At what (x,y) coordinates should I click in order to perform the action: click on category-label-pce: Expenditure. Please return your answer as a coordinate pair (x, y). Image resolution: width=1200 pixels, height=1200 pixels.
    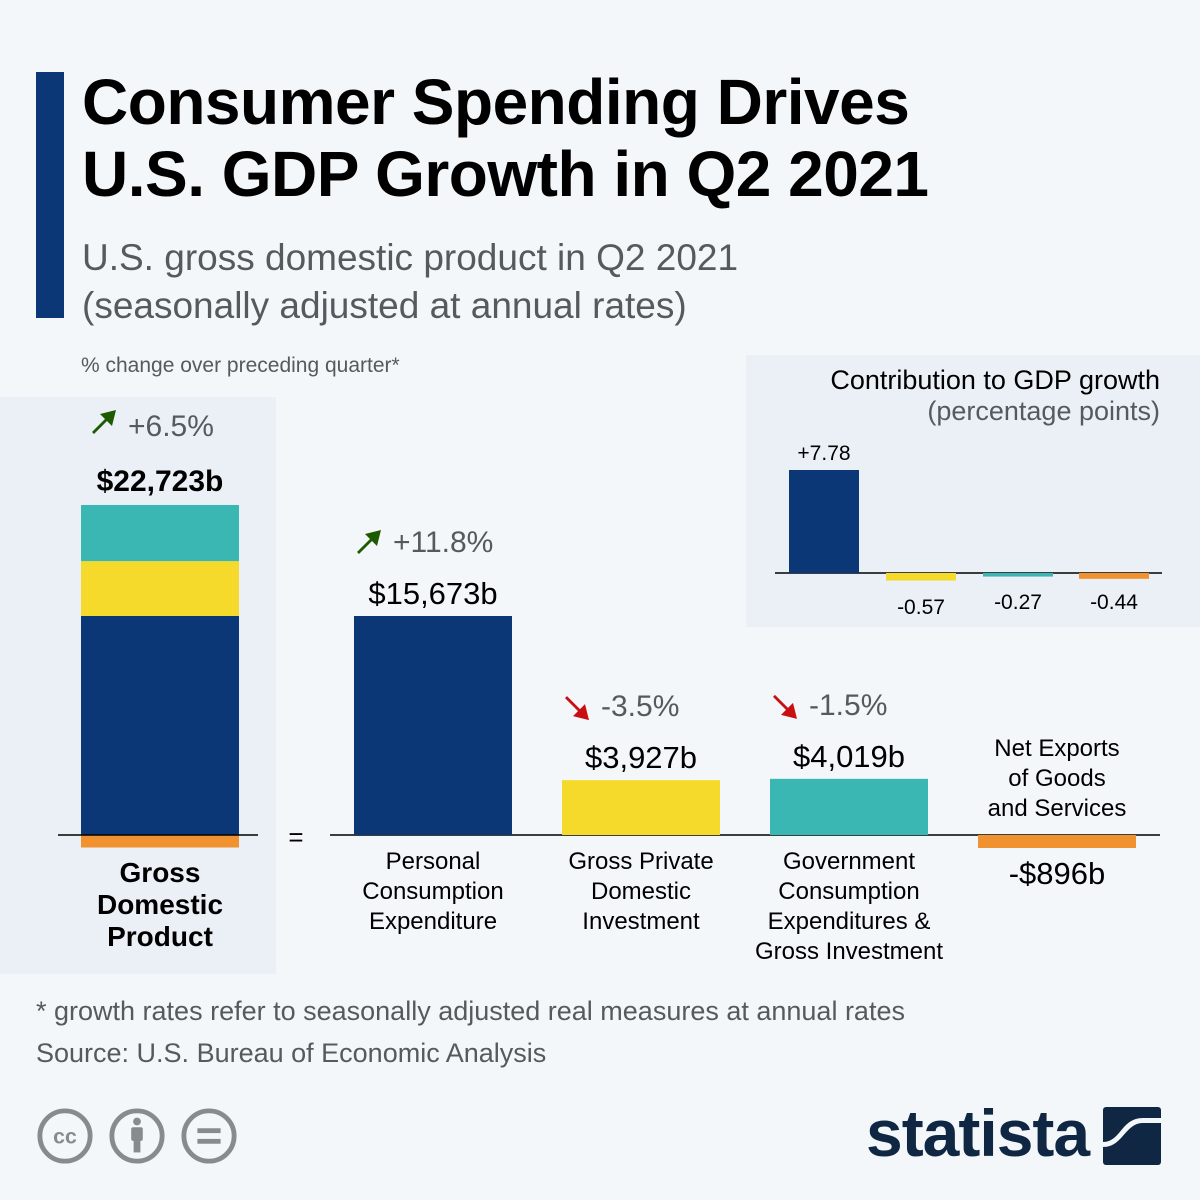
    Looking at the image, I should click on (433, 921).